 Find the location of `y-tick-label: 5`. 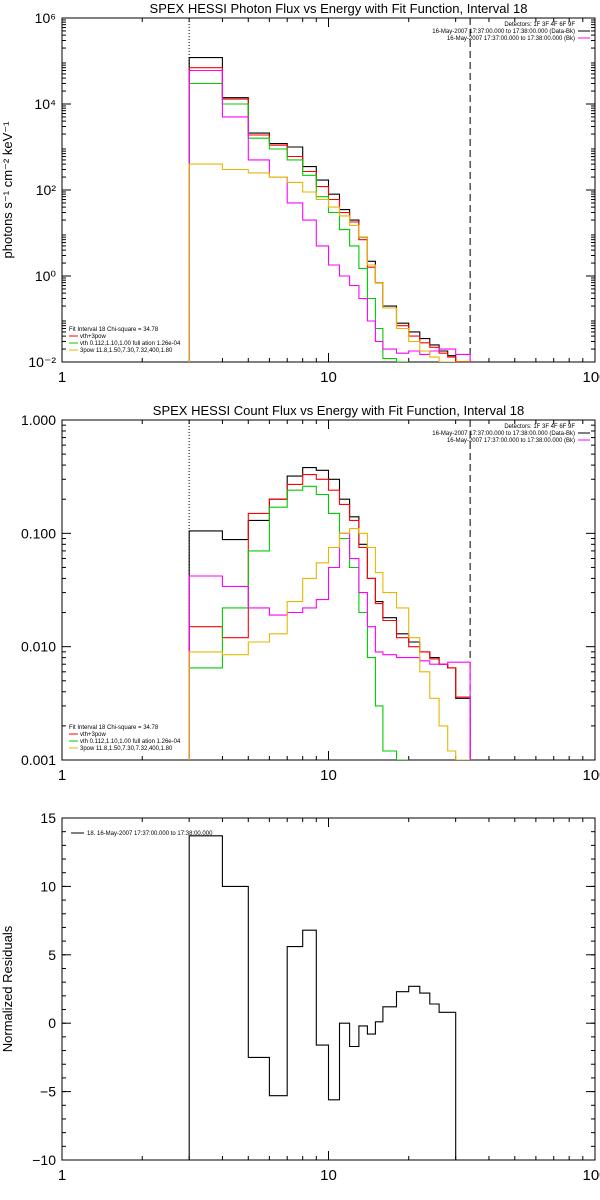

y-tick-label: 5 is located at coordinates (52, 955).